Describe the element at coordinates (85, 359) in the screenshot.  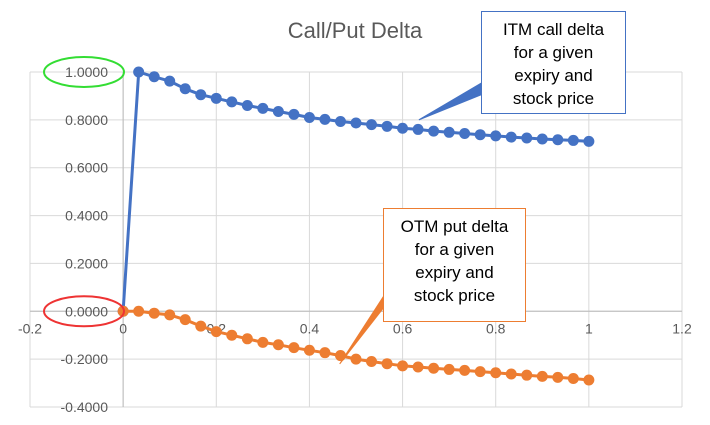
I see `y-tick-label: -0.2000` at that location.